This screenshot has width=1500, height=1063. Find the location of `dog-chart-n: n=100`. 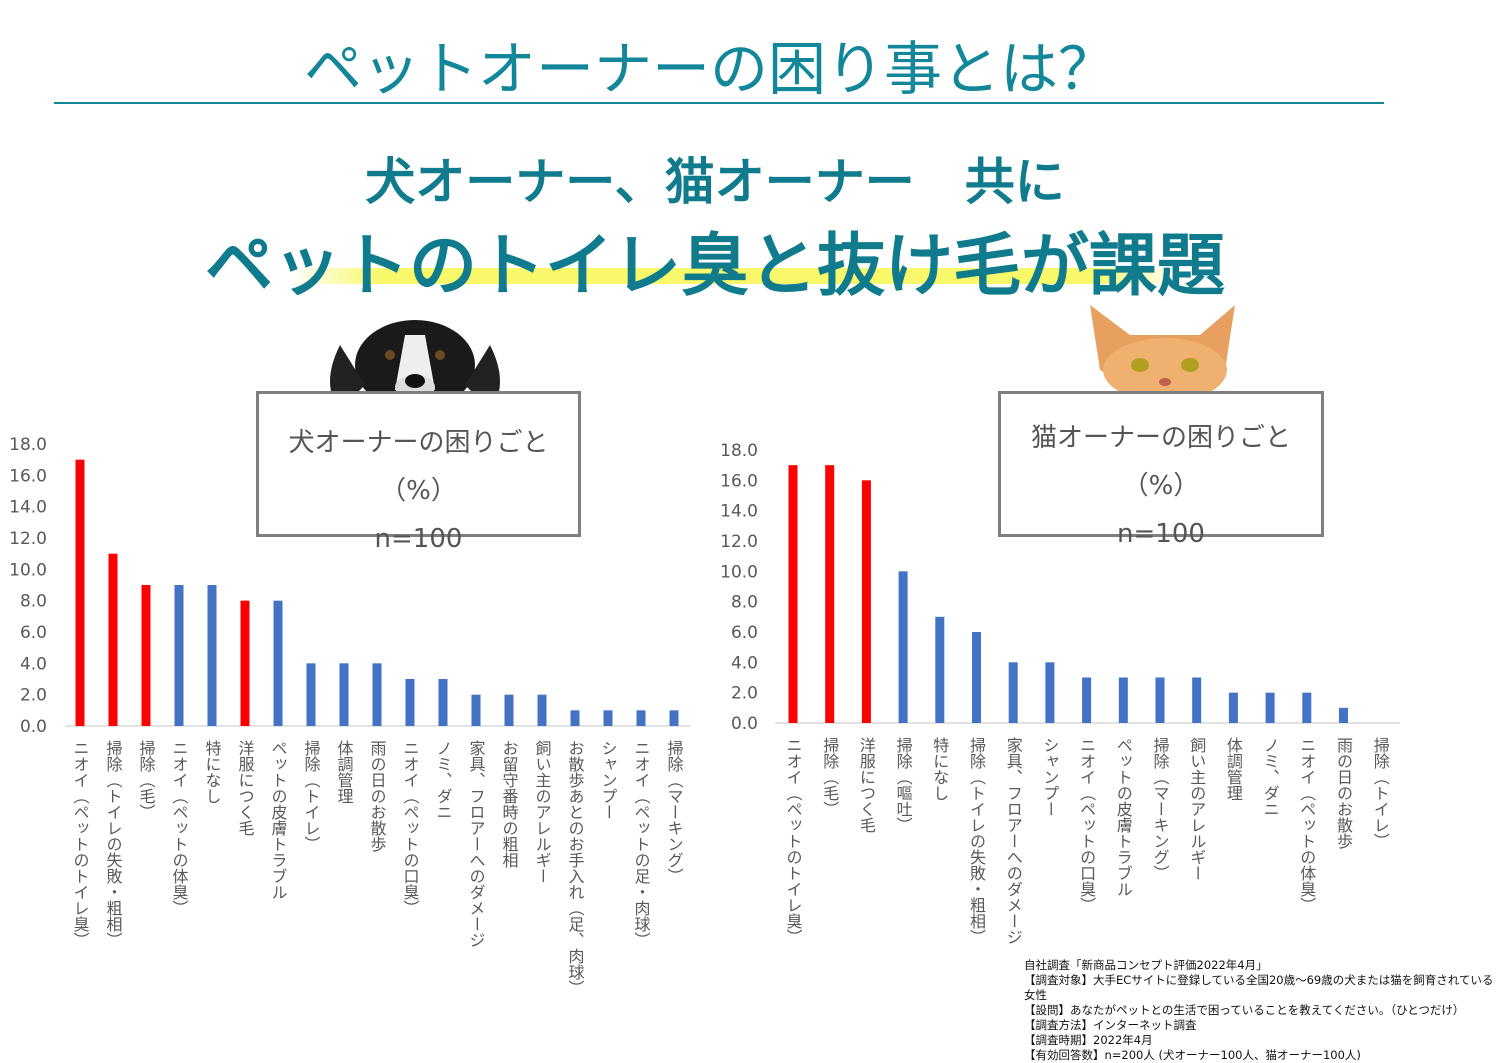

dog-chart-n: n=100 is located at coordinates (418, 539).